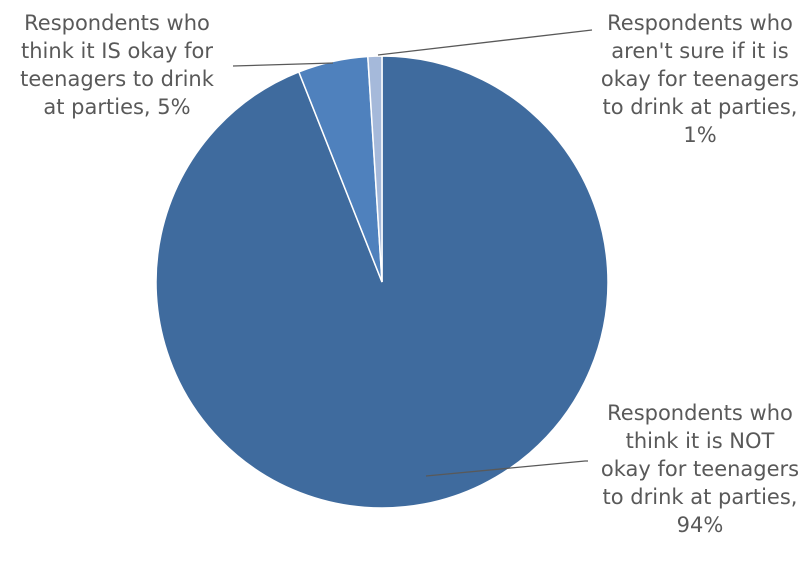  What do you see at coordinates (700, 413) in the screenshot?
I see `data-label-0-line-0: Respondents who` at bounding box center [700, 413].